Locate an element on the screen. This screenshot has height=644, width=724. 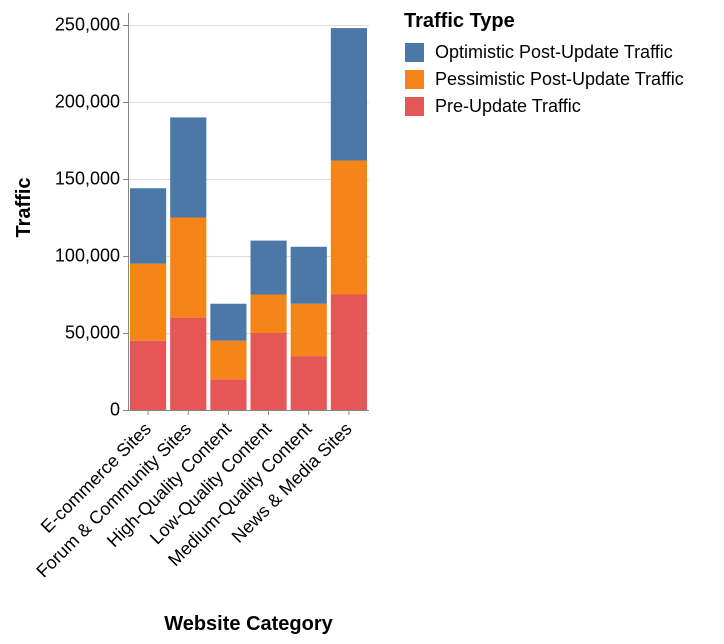
legend-label: Pessimistic Post-Update Traffic is located at coordinates (559, 79).